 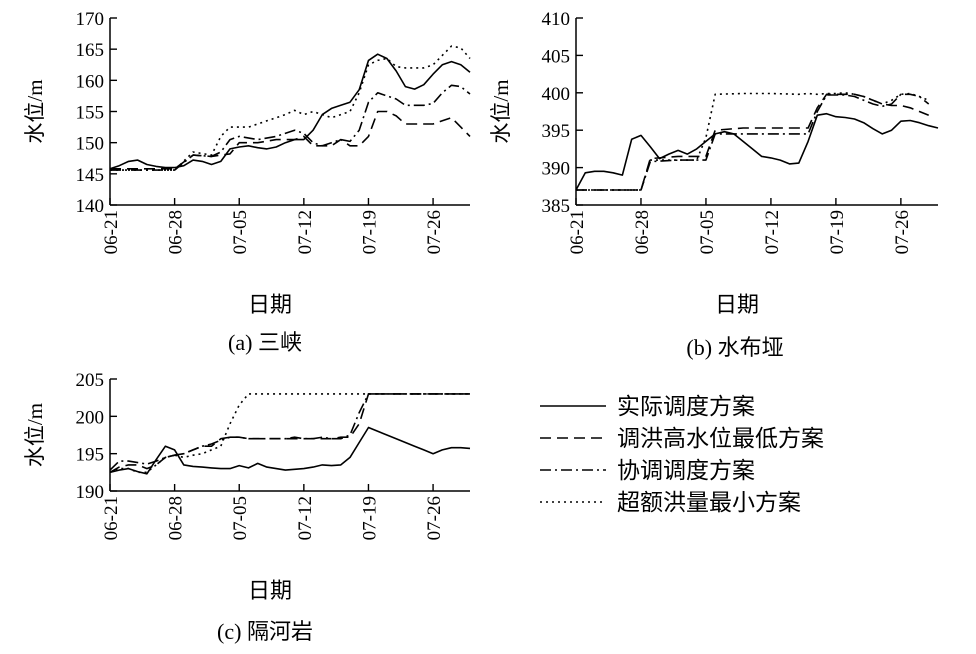 What do you see at coordinates (556, 131) in the screenshot?
I see `y-tick-label: 395` at bounding box center [556, 131].